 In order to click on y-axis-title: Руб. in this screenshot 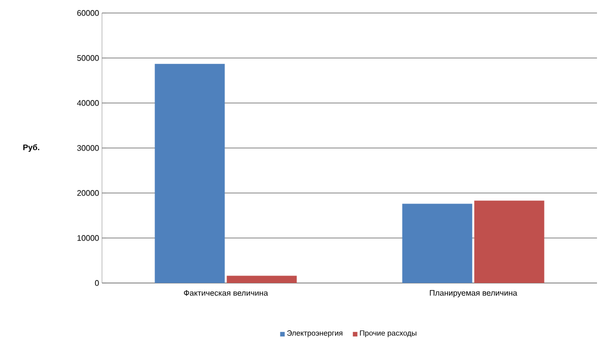, I will do `click(31, 148)`.